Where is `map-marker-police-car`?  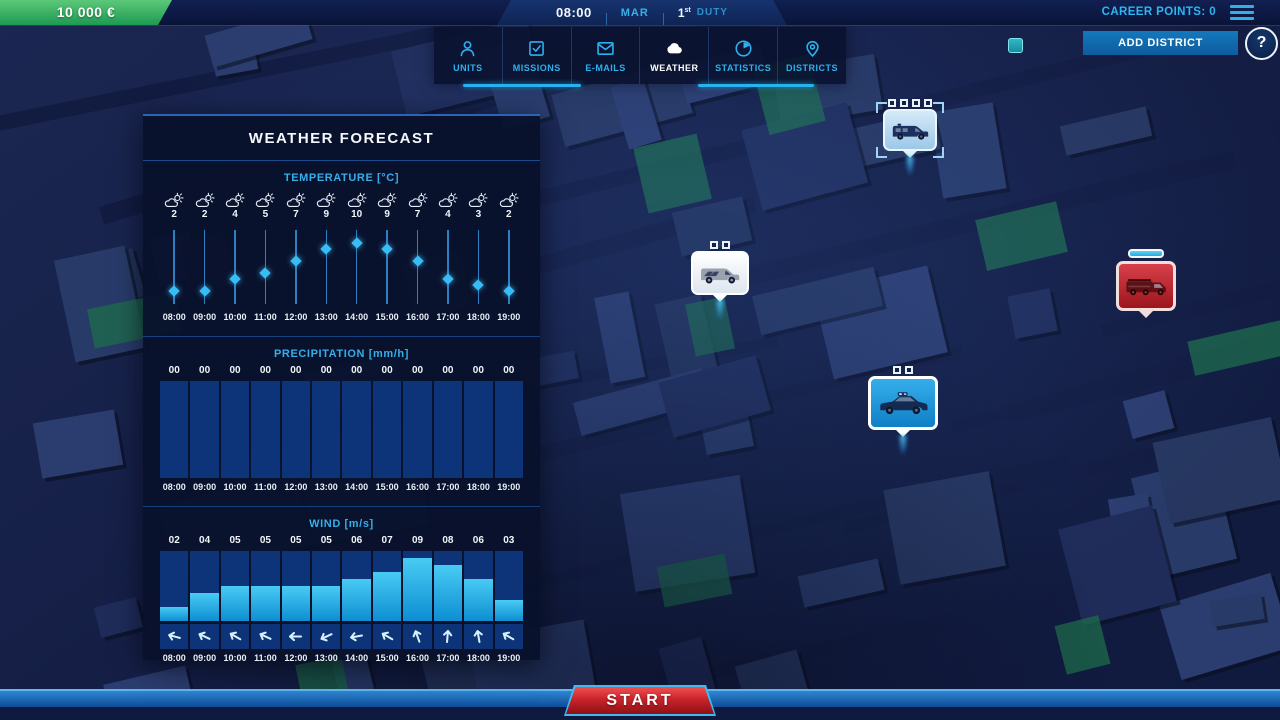 map-marker-police-car is located at coordinates (903, 410).